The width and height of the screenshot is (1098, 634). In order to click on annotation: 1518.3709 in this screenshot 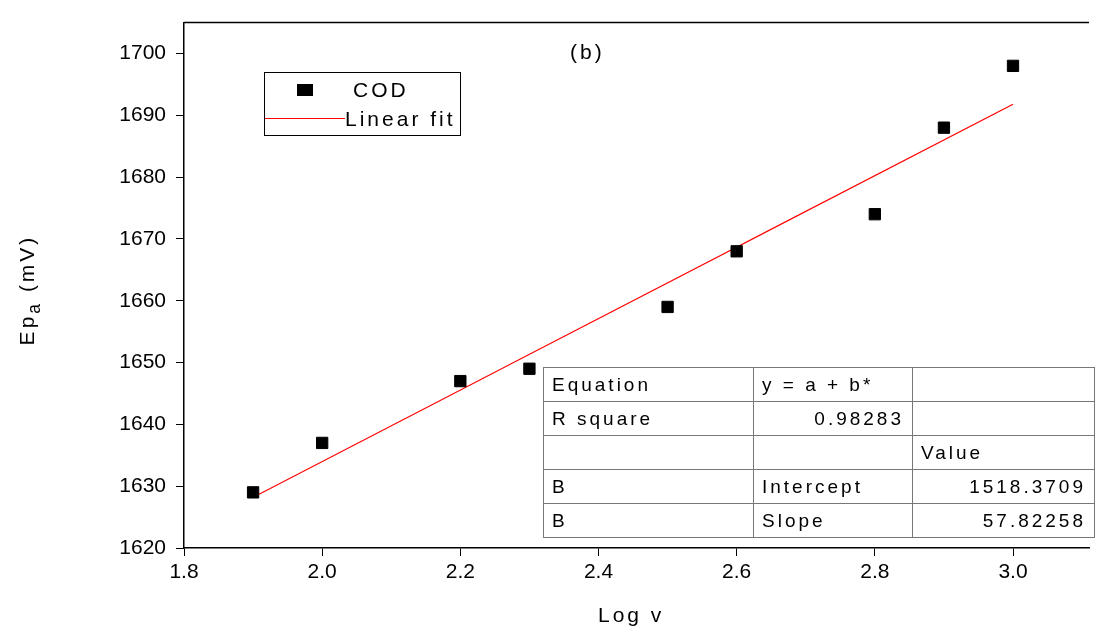, I will do `click(1003, 486)`.